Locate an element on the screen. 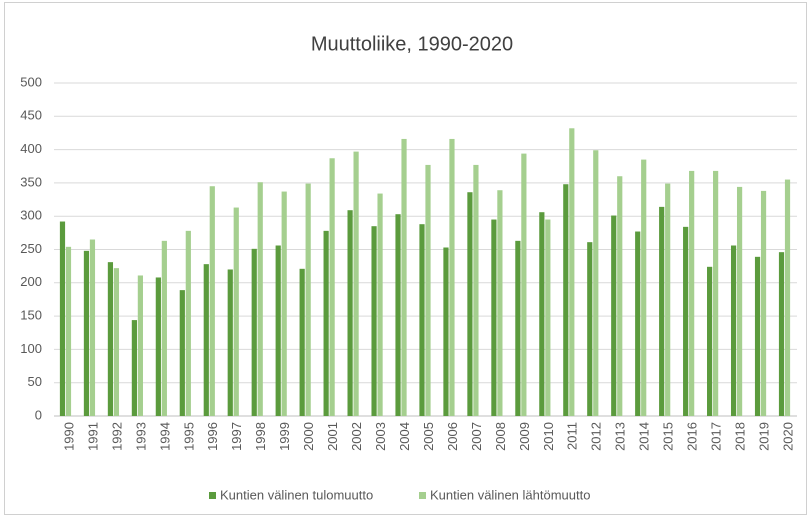  y-tick-label: 350 is located at coordinates (31, 181).